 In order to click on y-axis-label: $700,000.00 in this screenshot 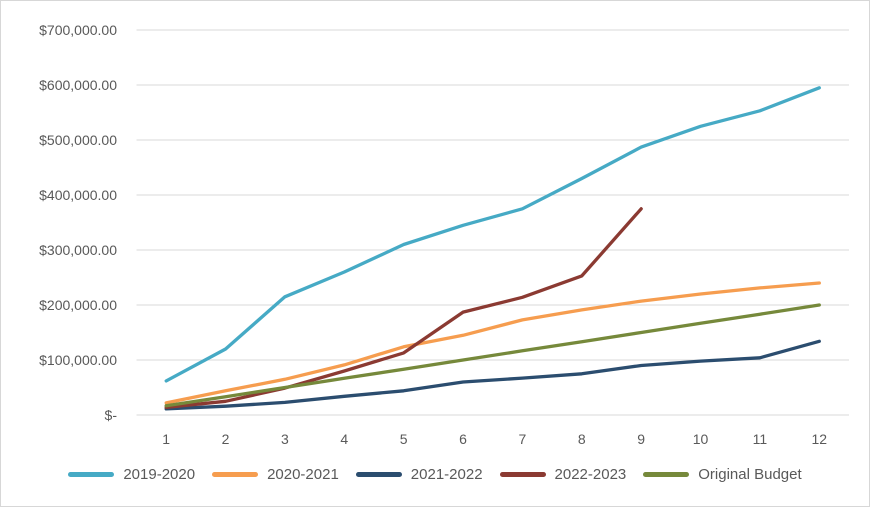, I will do `click(78, 30)`.